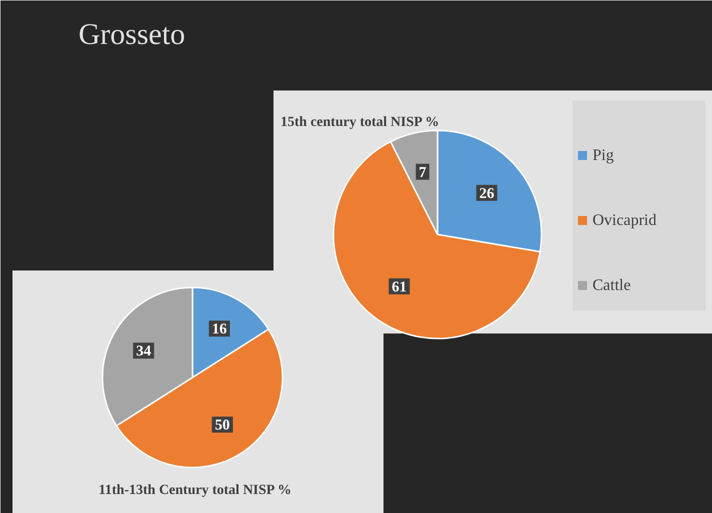 The height and width of the screenshot is (513, 712). Describe the element at coordinates (195, 490) in the screenshot. I see `text: 11th-13th Century total NISP %` at that location.